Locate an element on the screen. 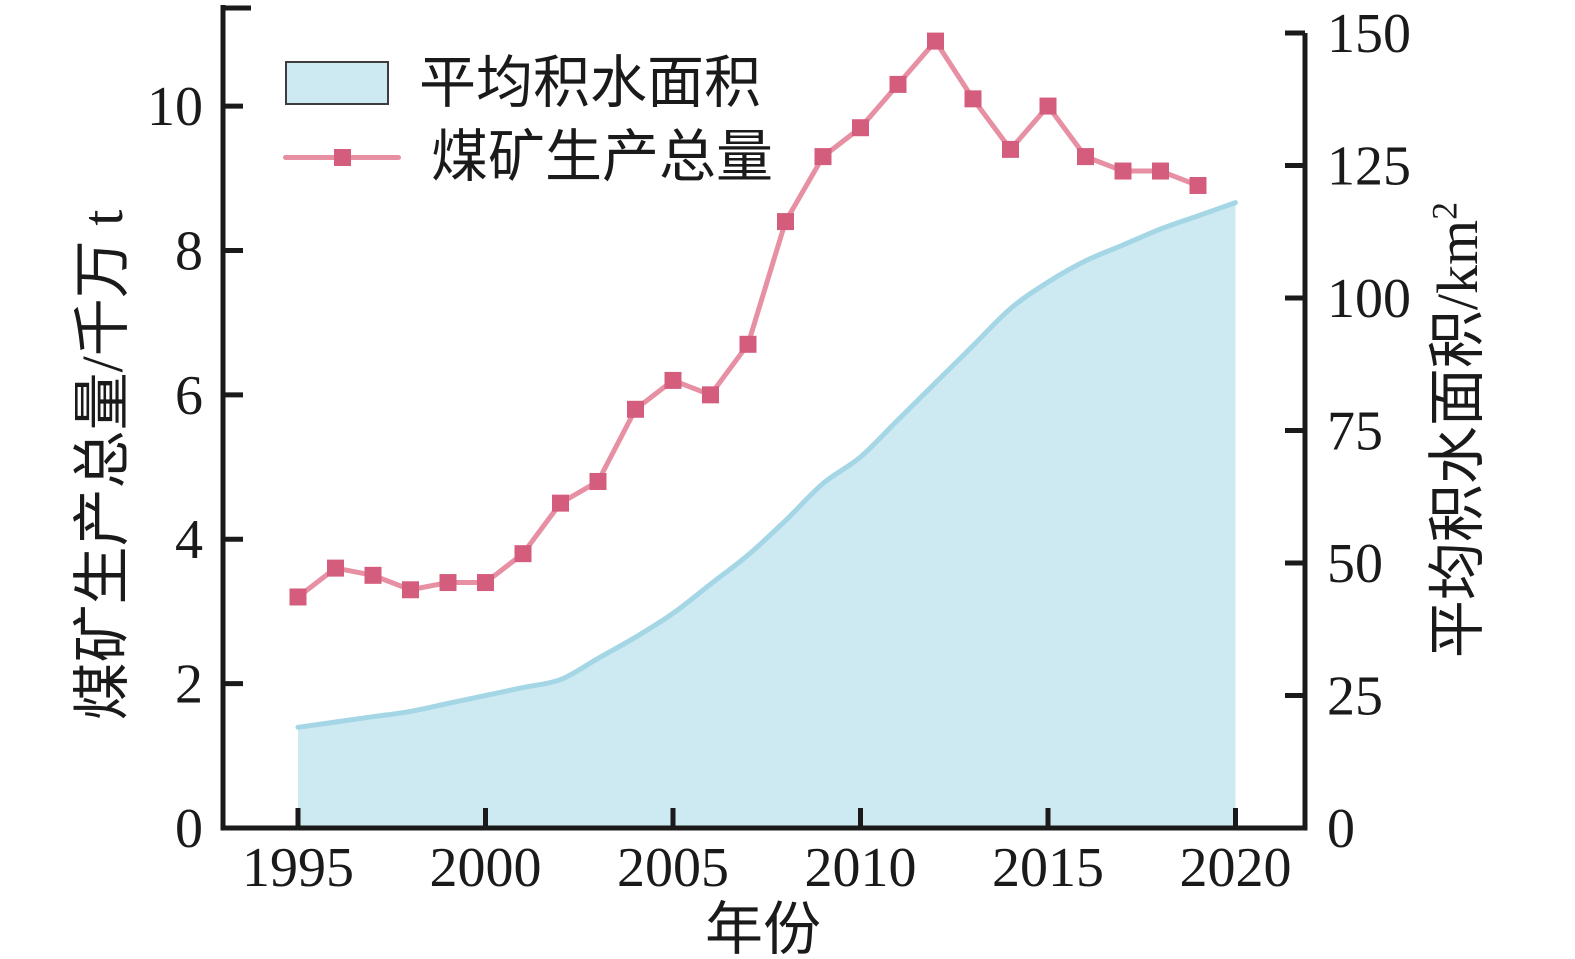 Image resolution: width=1575 pixels, height=959 pixels. area-swatch is located at coordinates (337, 83).